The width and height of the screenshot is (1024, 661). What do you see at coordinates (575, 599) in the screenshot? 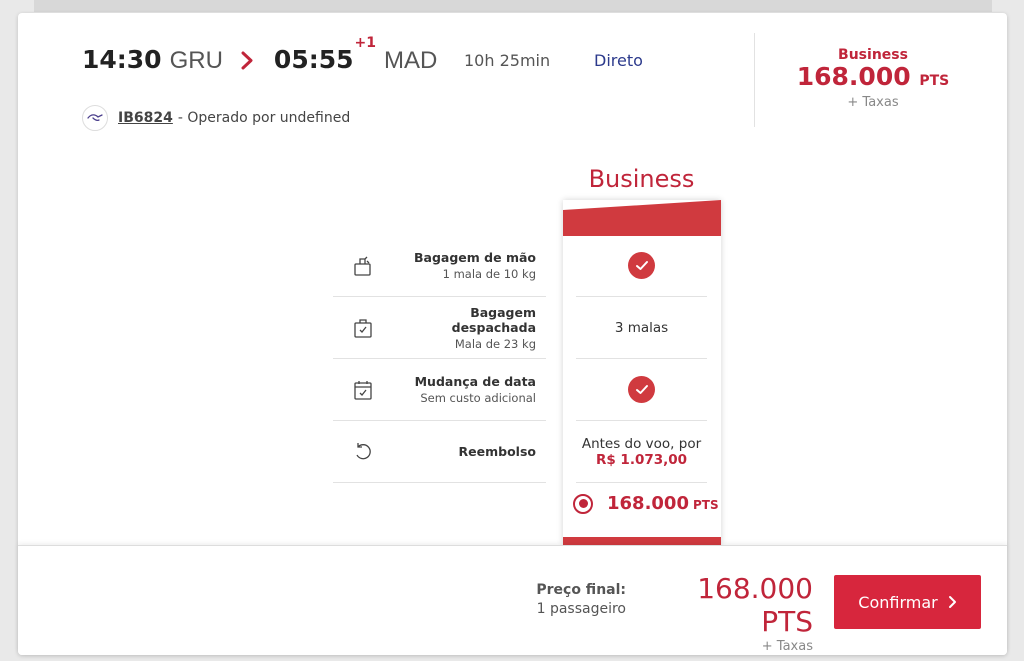
I see `final-price-label: Preço final: 1 passageiro` at bounding box center [575, 599].